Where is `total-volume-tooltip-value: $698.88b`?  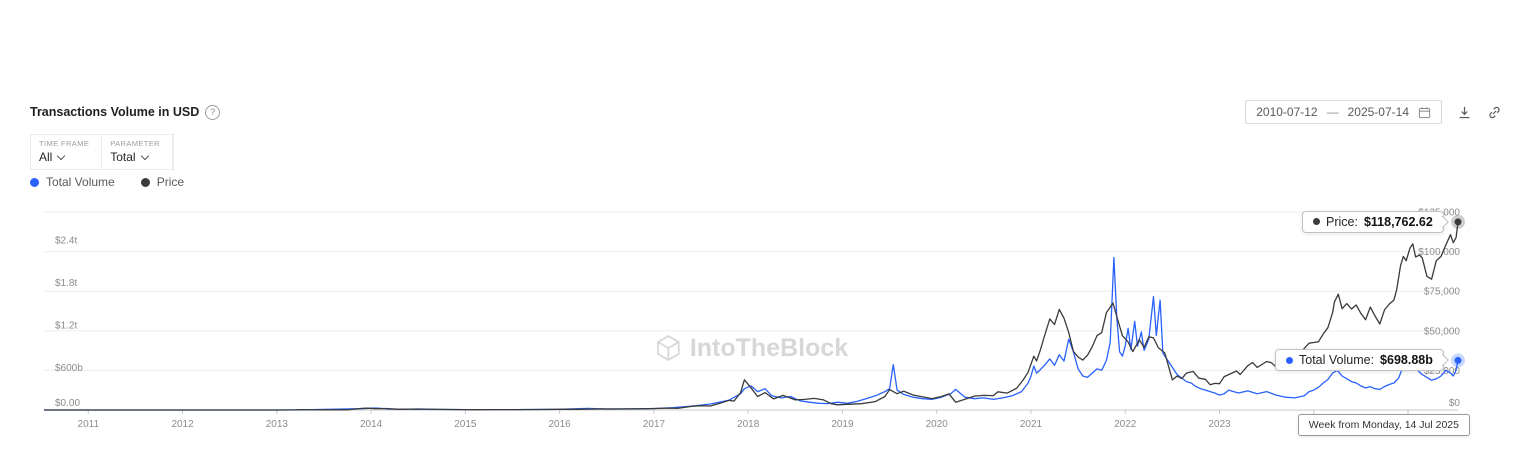 total-volume-tooltip-value: $698.88b is located at coordinates (1406, 360).